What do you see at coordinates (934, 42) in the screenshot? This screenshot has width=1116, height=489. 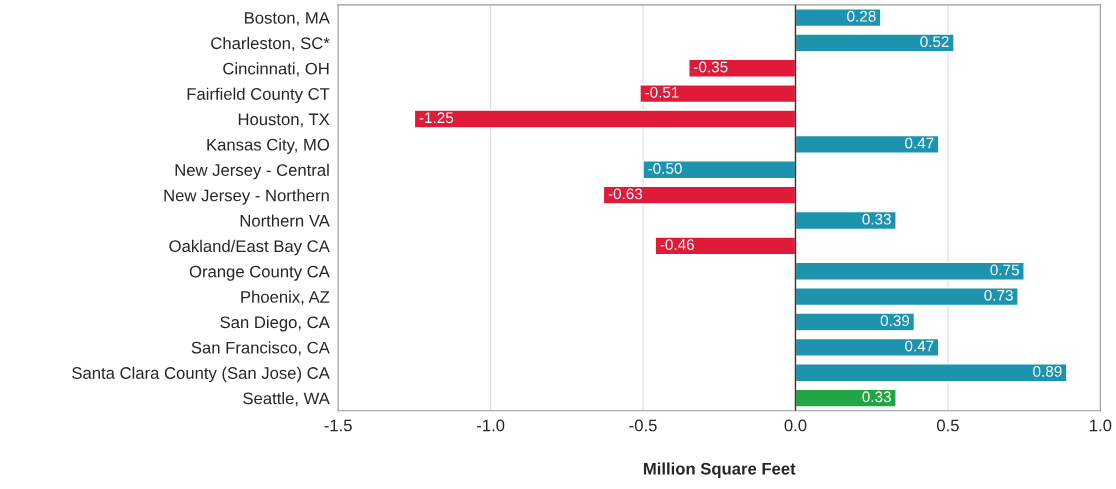 I see `data-label: 0.52` at bounding box center [934, 42].